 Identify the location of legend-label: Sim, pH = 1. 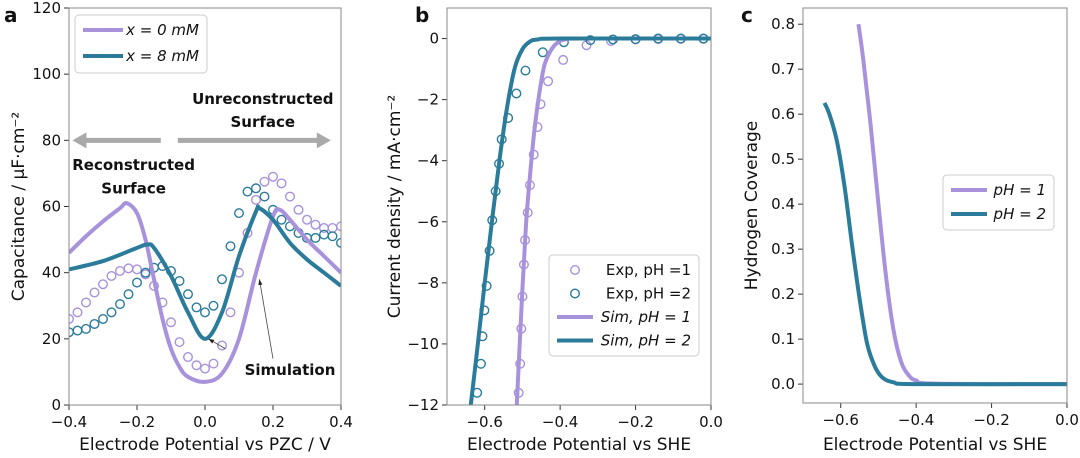
(646, 317).